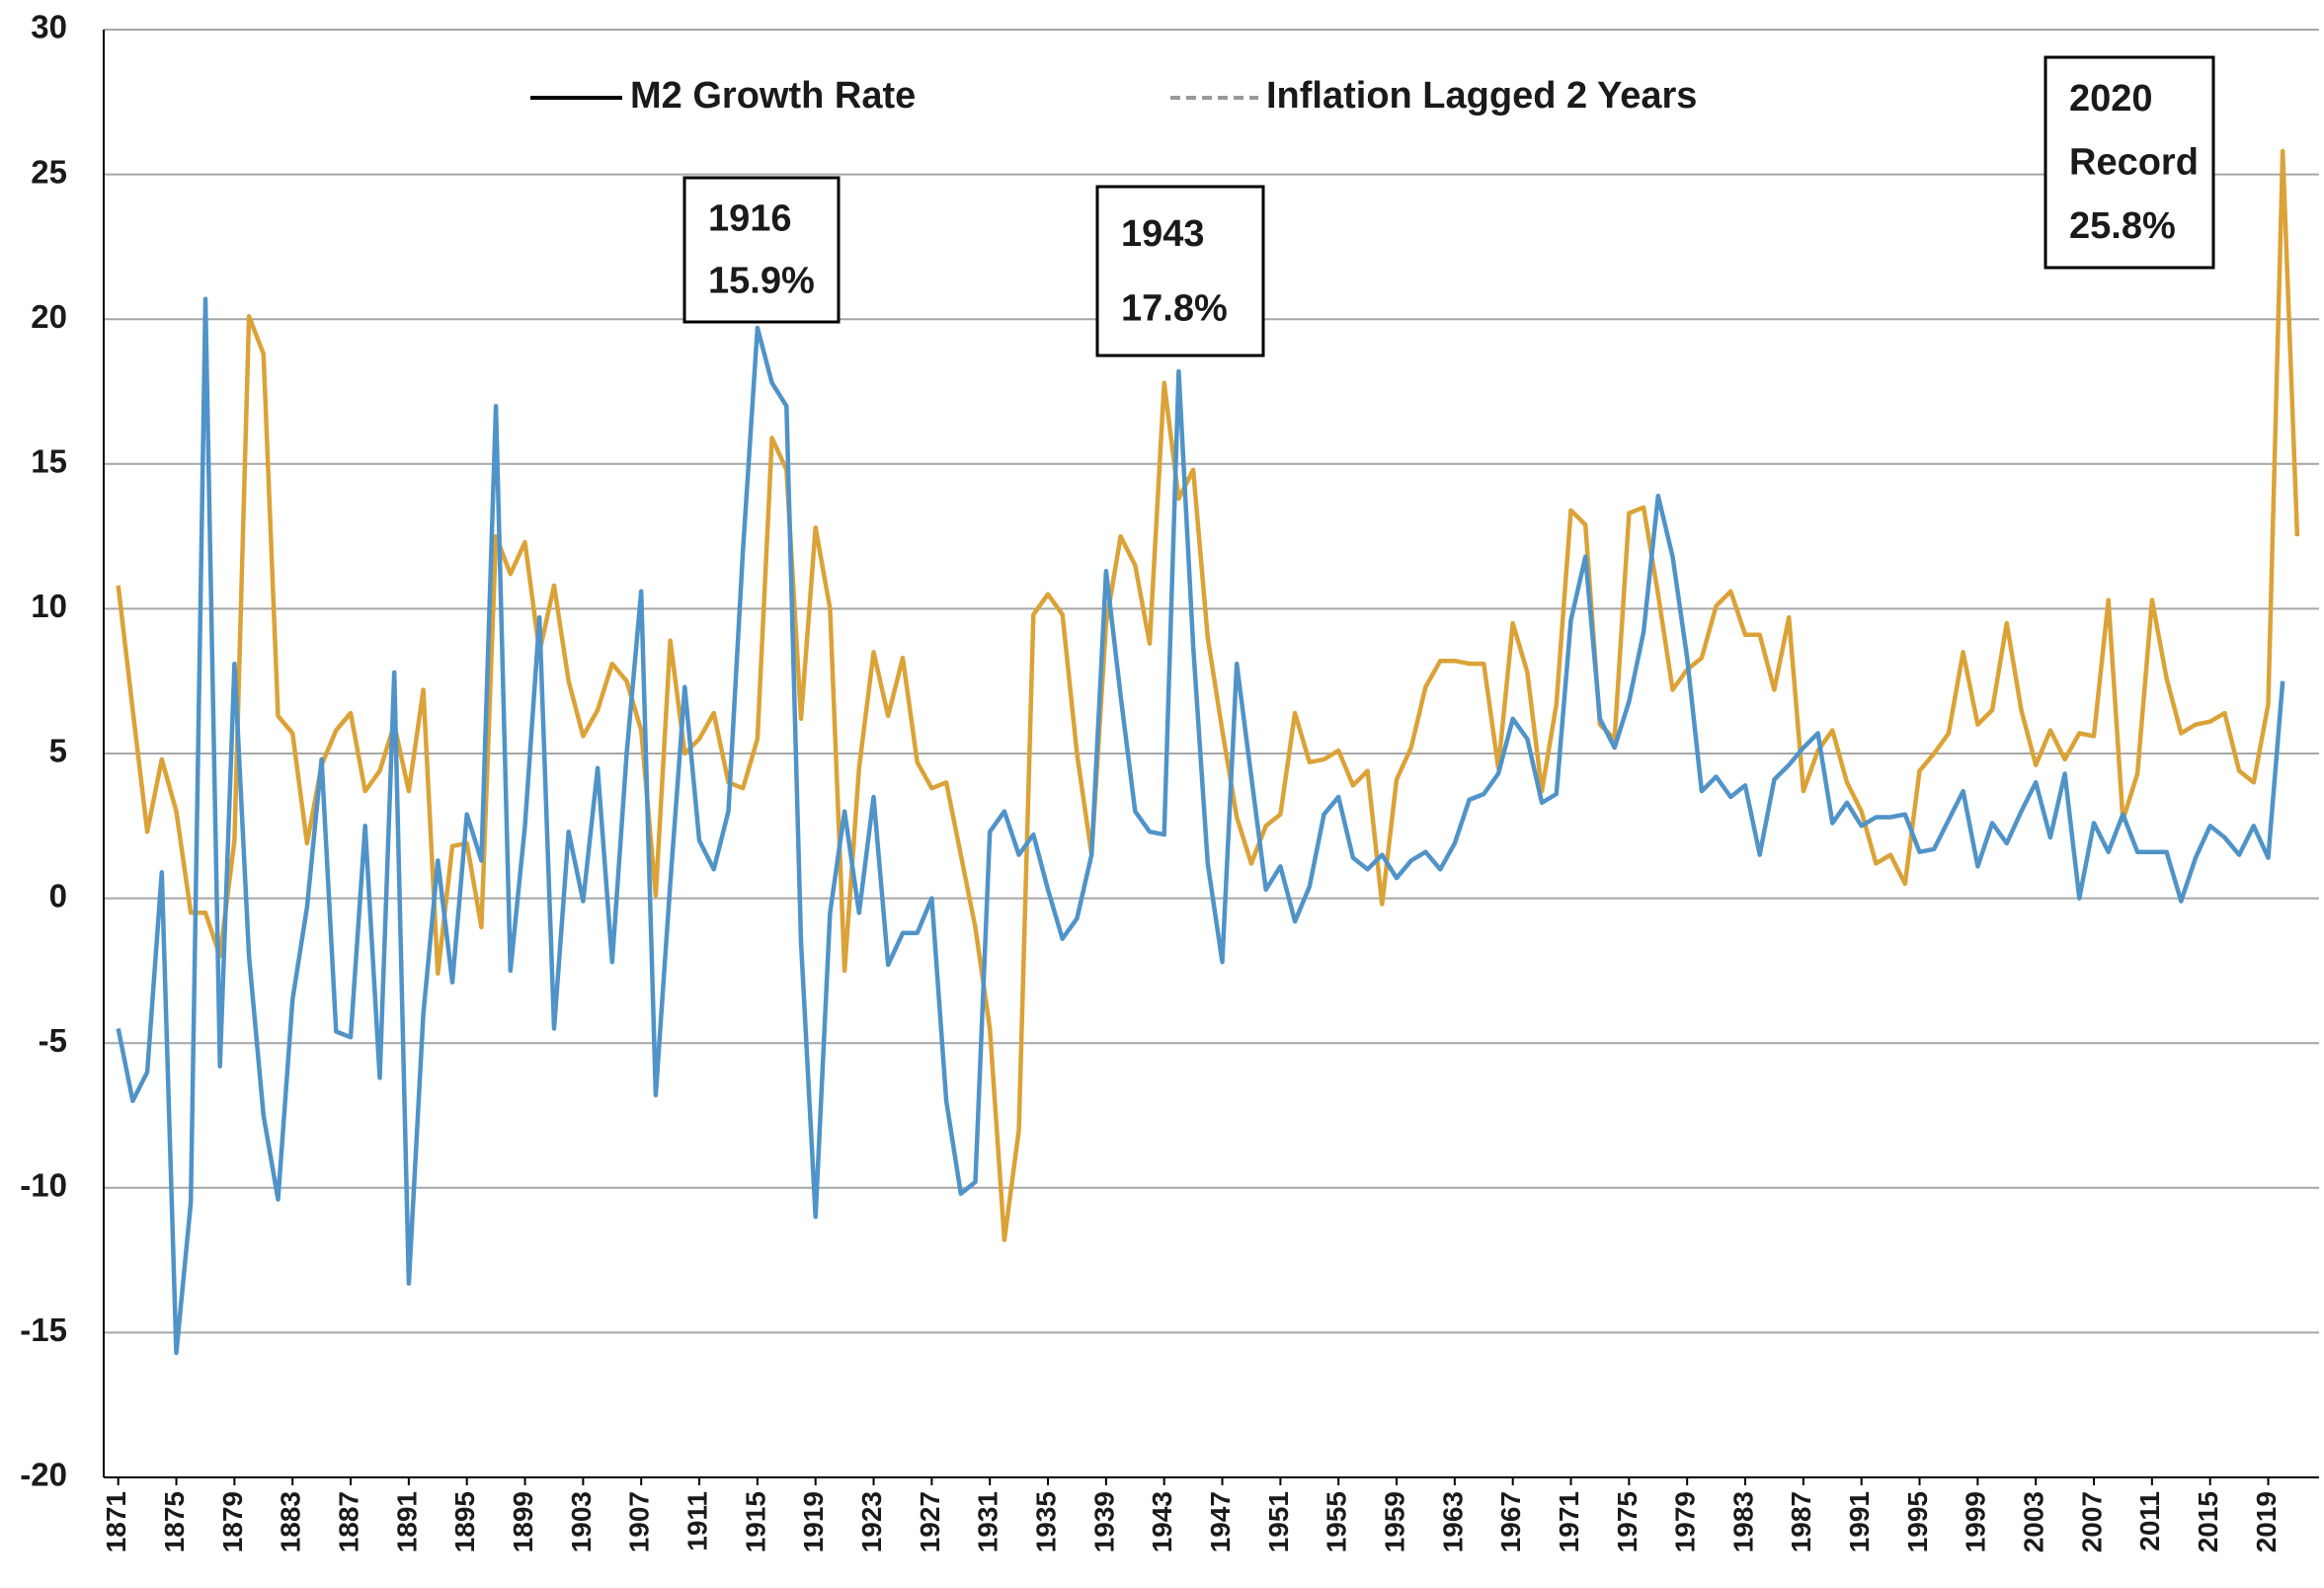 Image resolution: width=2324 pixels, height=1588 pixels. Describe the element at coordinates (1175, 308) in the screenshot. I see `annotation-text: 17.8%` at that location.